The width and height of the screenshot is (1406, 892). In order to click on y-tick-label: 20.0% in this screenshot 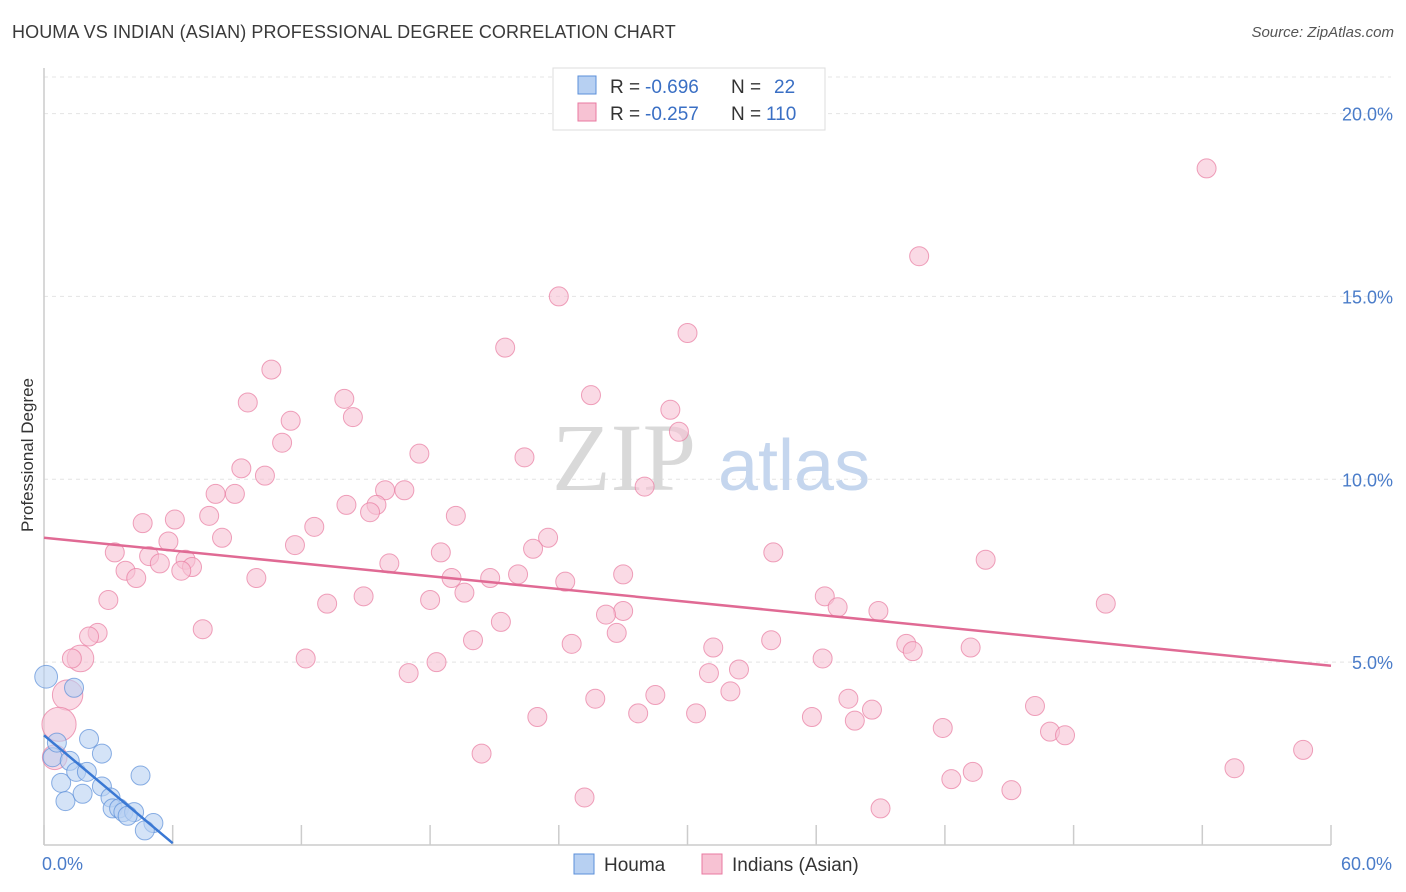, I will do `click(1367, 115)`.